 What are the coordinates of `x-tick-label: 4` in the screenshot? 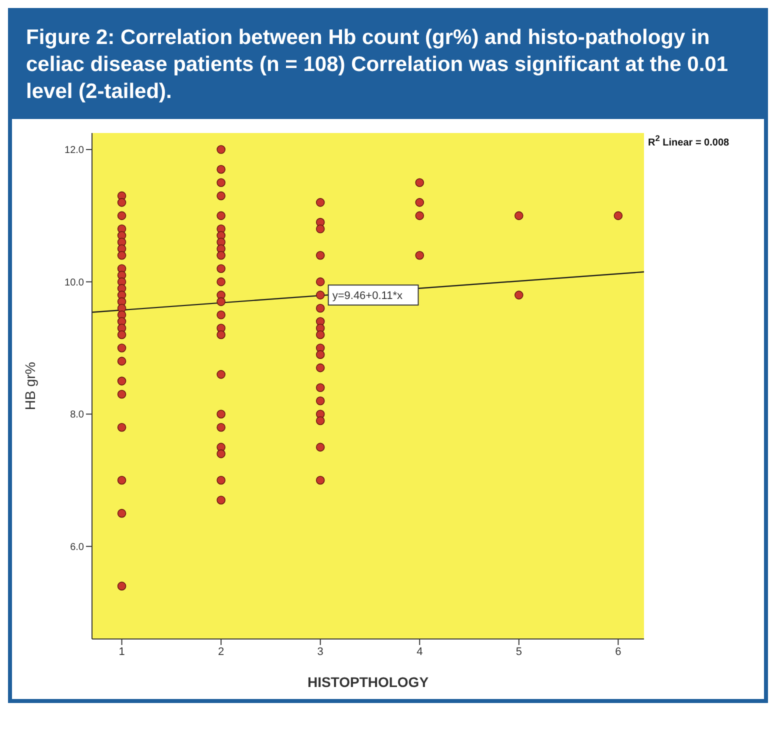 It's located at (419, 652).